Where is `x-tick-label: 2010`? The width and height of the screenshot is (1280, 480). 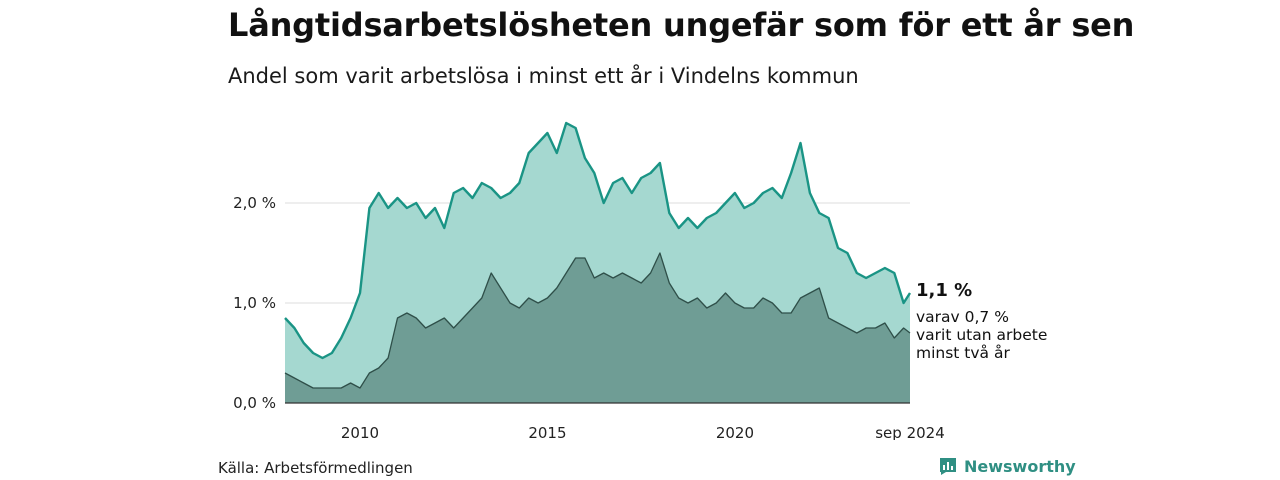 x-tick-label: 2010 is located at coordinates (360, 432).